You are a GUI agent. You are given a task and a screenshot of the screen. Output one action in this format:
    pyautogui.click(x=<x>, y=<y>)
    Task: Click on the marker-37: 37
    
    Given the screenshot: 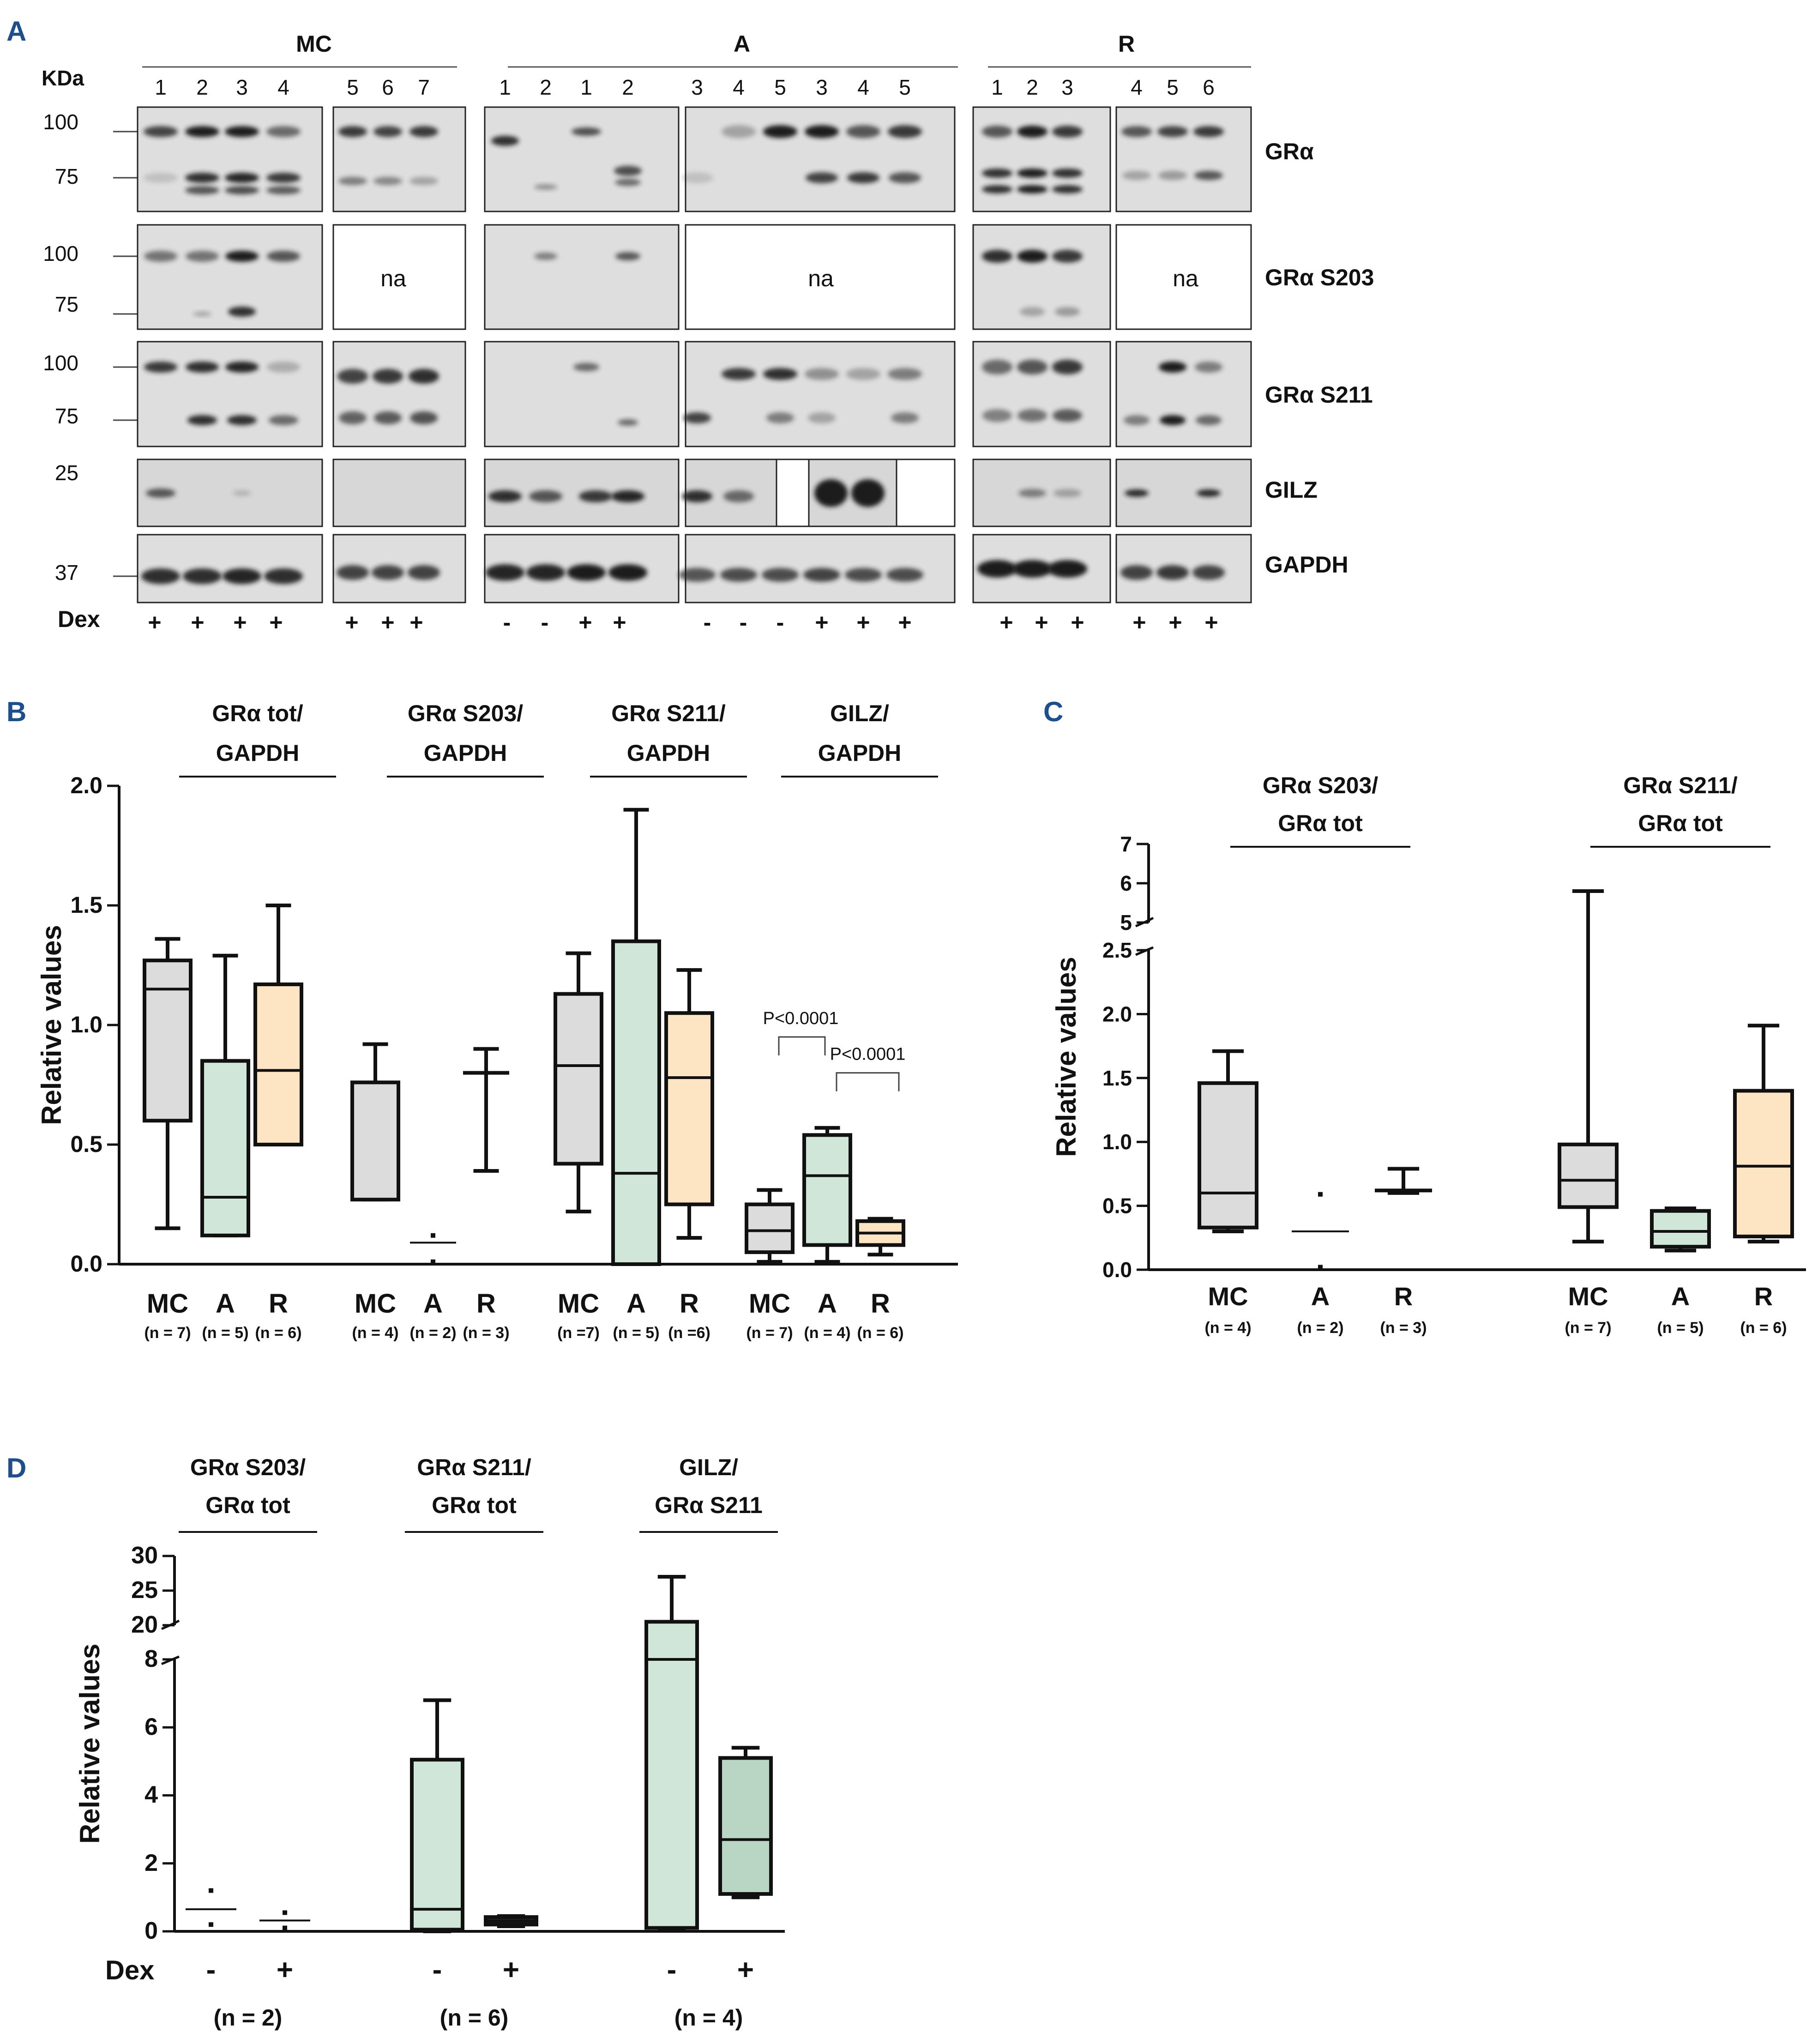 What is the action you would take?
    pyautogui.click(x=66, y=573)
    